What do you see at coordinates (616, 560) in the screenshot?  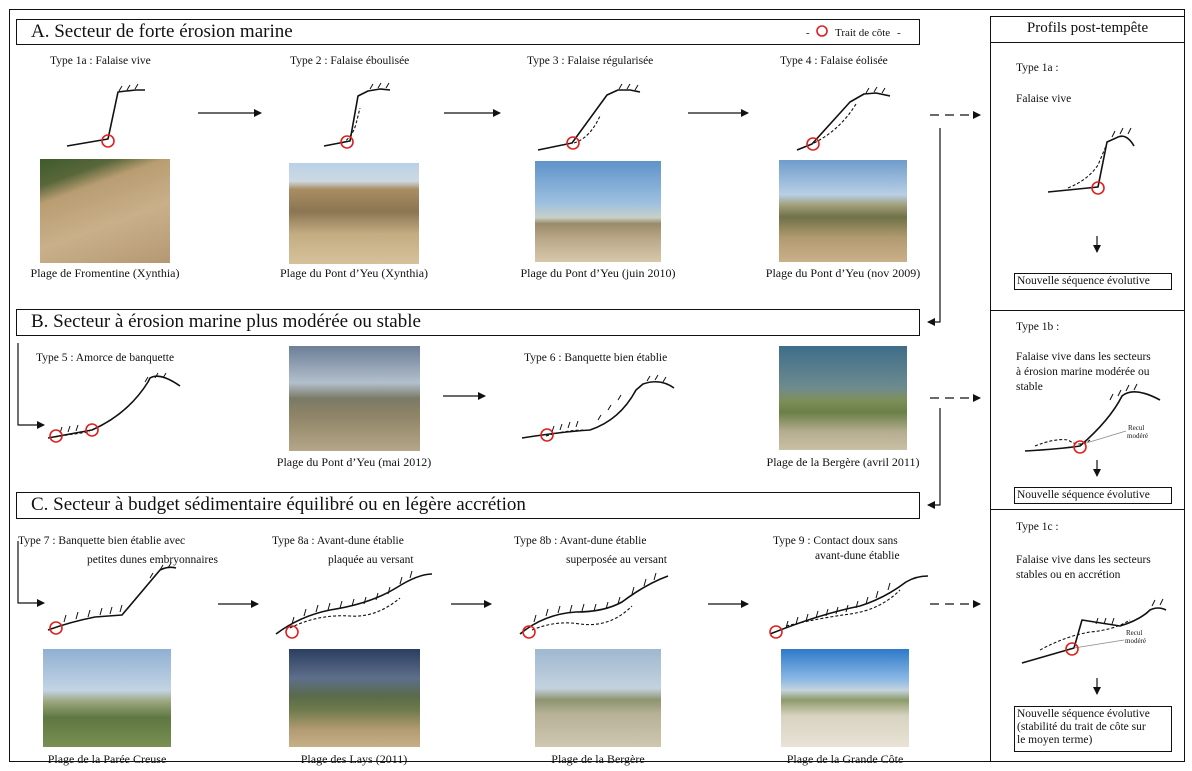 I see `type-8b-label-line2: superposée au versant` at bounding box center [616, 560].